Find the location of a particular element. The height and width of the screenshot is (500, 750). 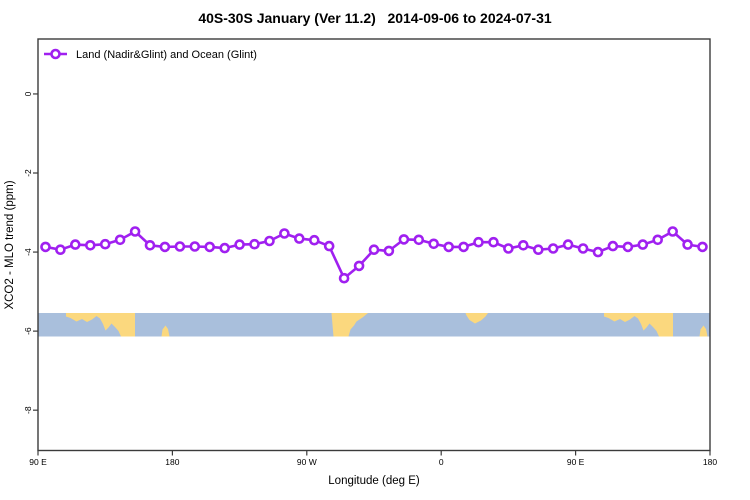

data-series is located at coordinates (374, 255).